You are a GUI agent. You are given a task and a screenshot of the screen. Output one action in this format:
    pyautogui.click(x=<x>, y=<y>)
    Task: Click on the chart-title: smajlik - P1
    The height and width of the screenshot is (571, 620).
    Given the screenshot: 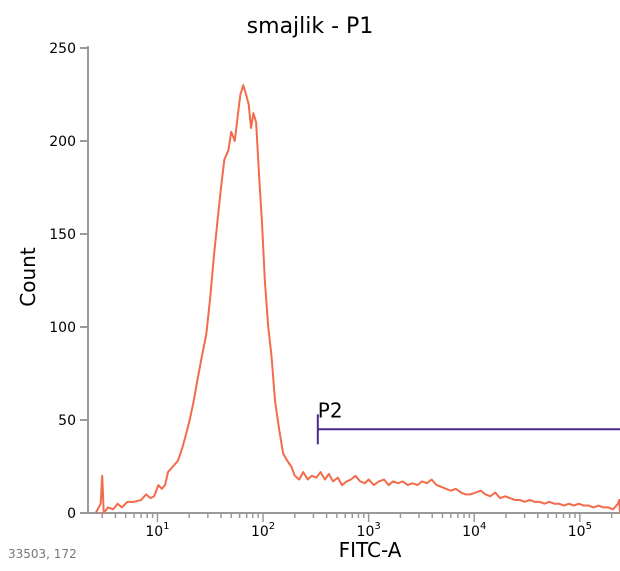 What is the action you would take?
    pyautogui.click(x=310, y=26)
    